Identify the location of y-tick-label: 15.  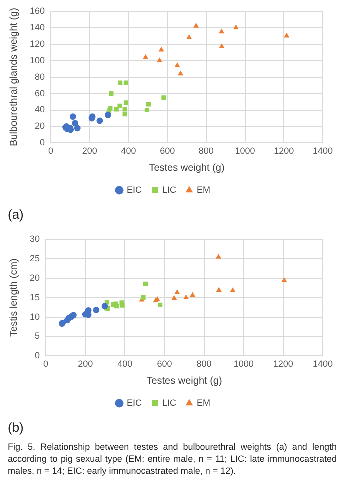
(35, 297).